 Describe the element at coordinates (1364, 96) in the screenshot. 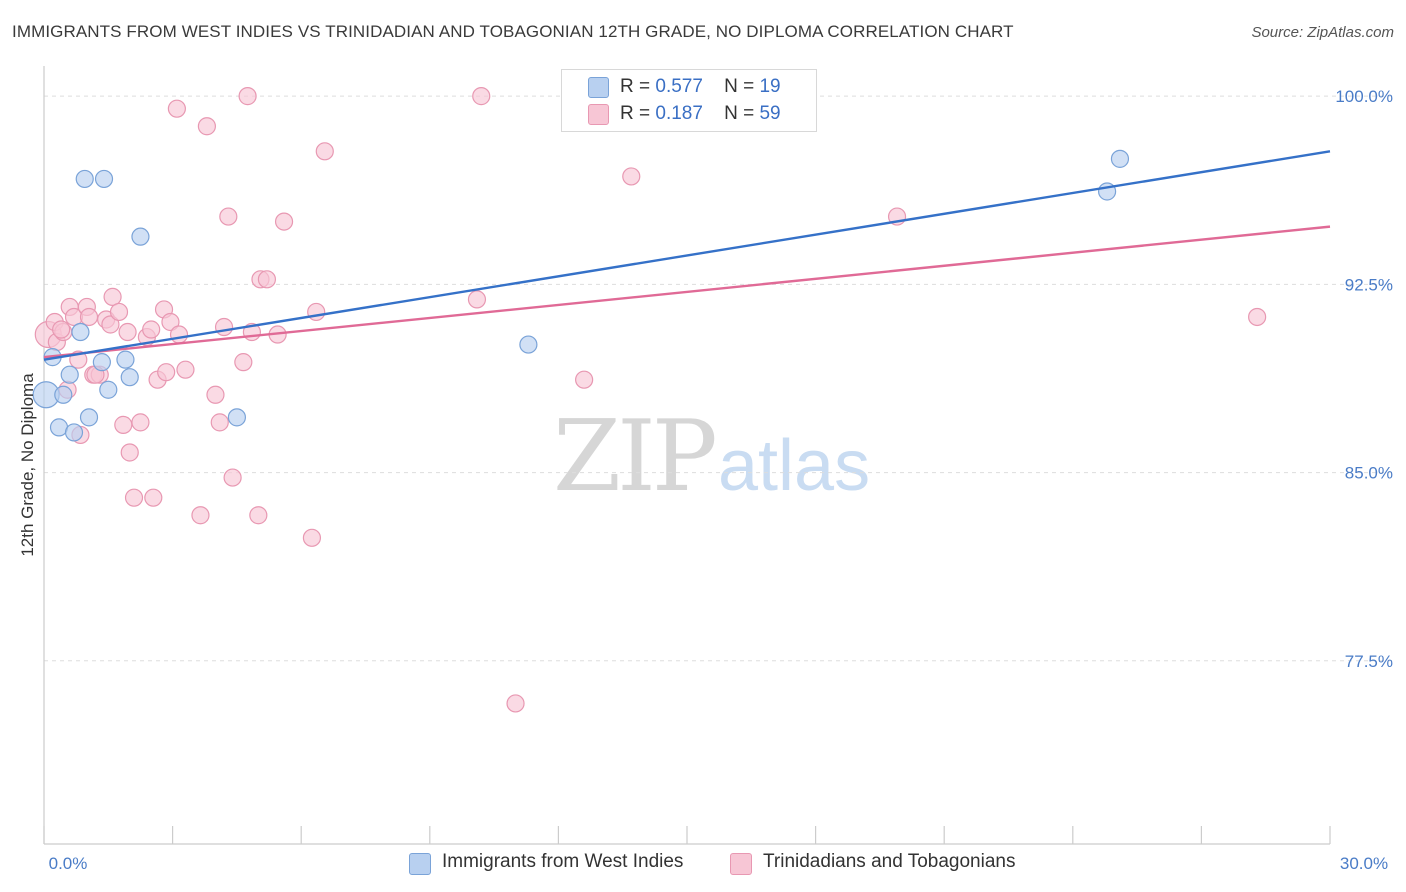

I see `y-tick-label: 100.0%` at that location.